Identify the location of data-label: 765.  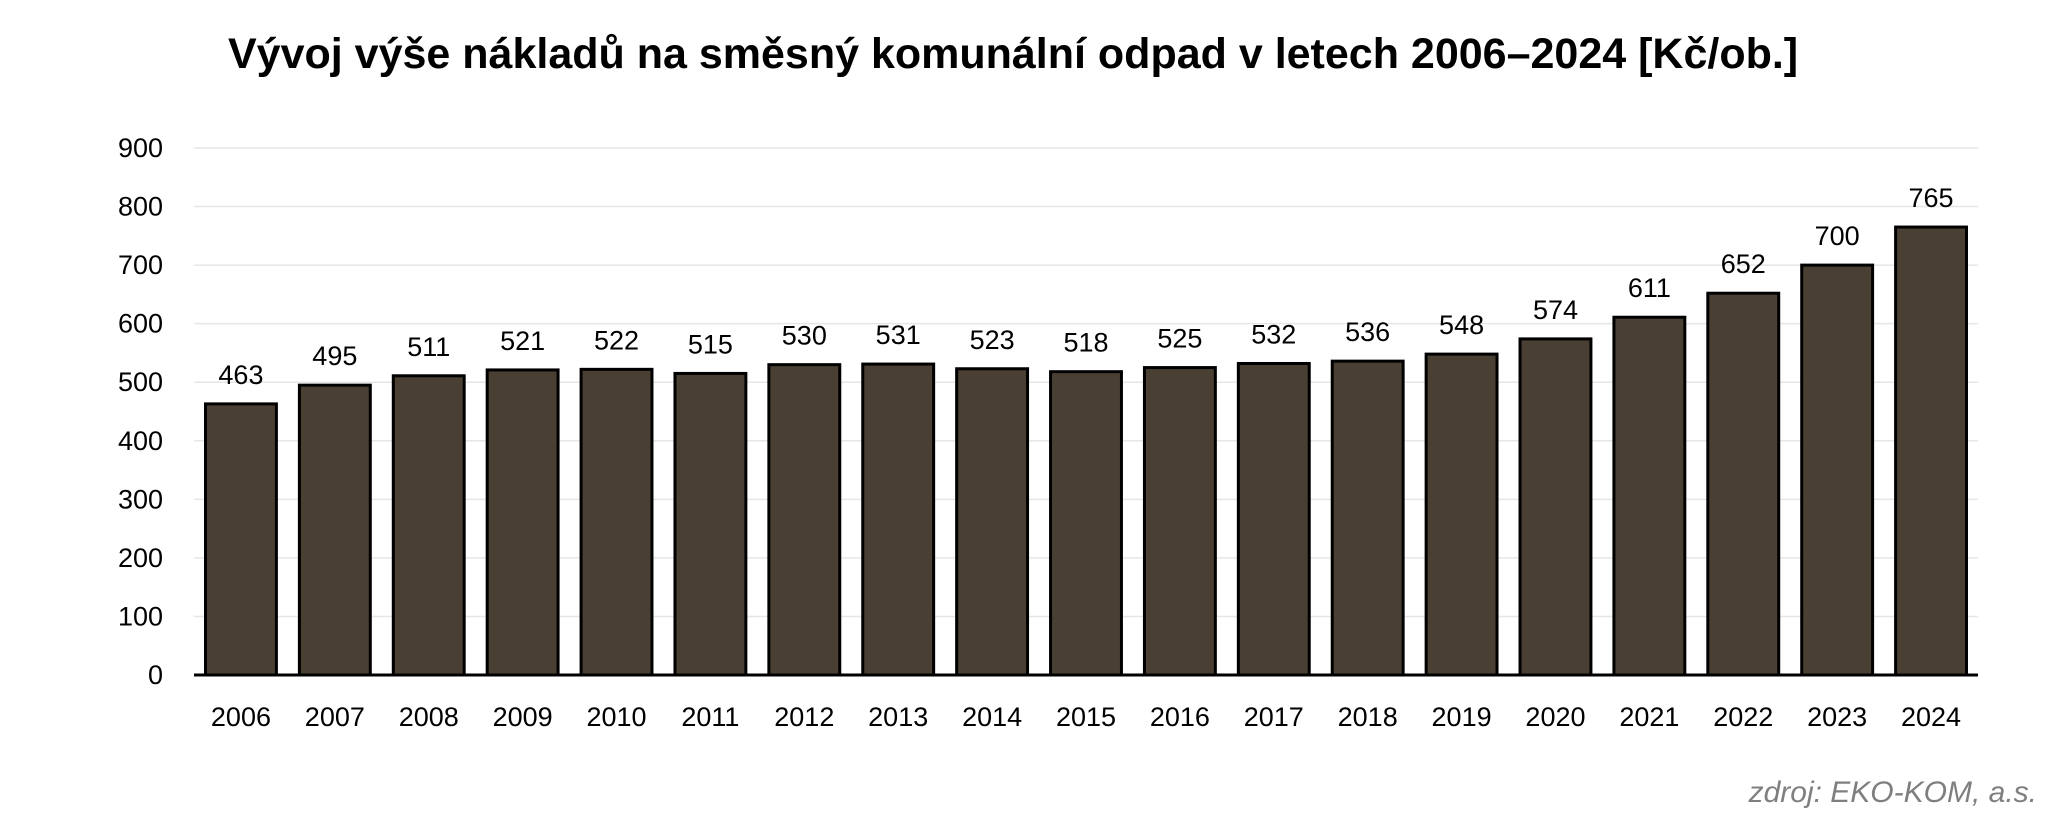
(1931, 198).